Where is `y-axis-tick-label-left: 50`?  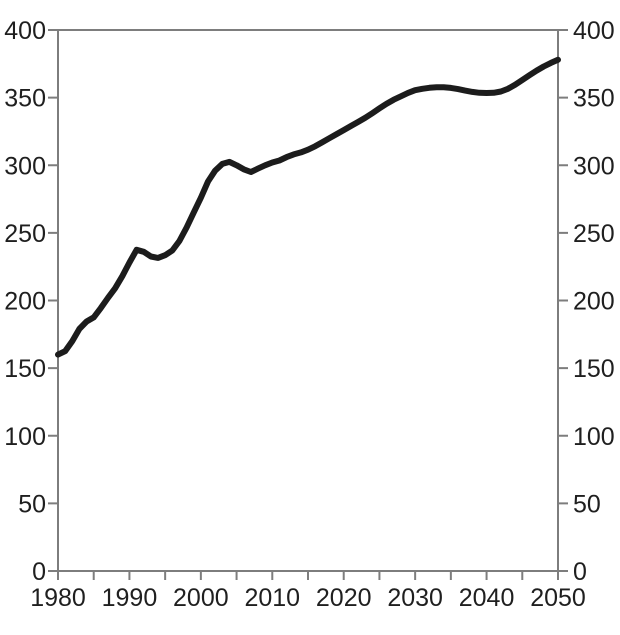
y-axis-tick-label-left: 50 is located at coordinates (32, 504).